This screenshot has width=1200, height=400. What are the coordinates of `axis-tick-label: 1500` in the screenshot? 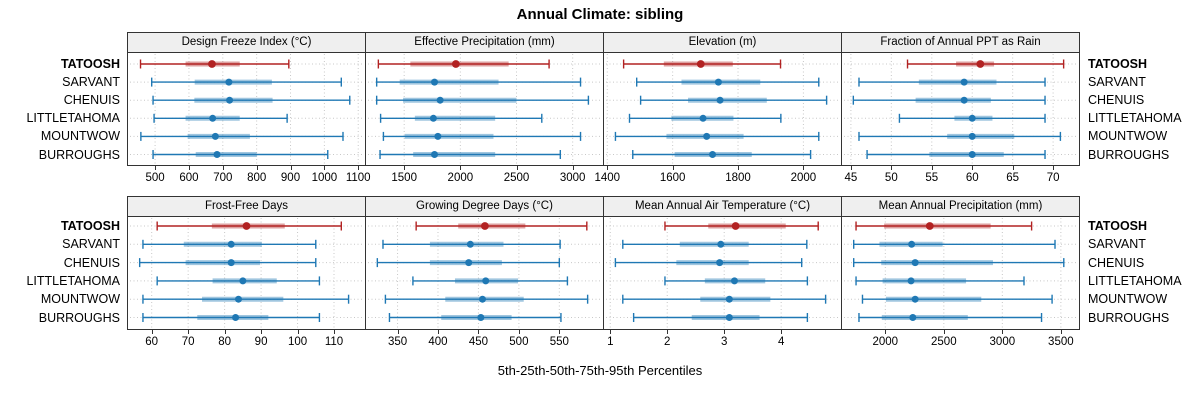 It's located at (404, 178).